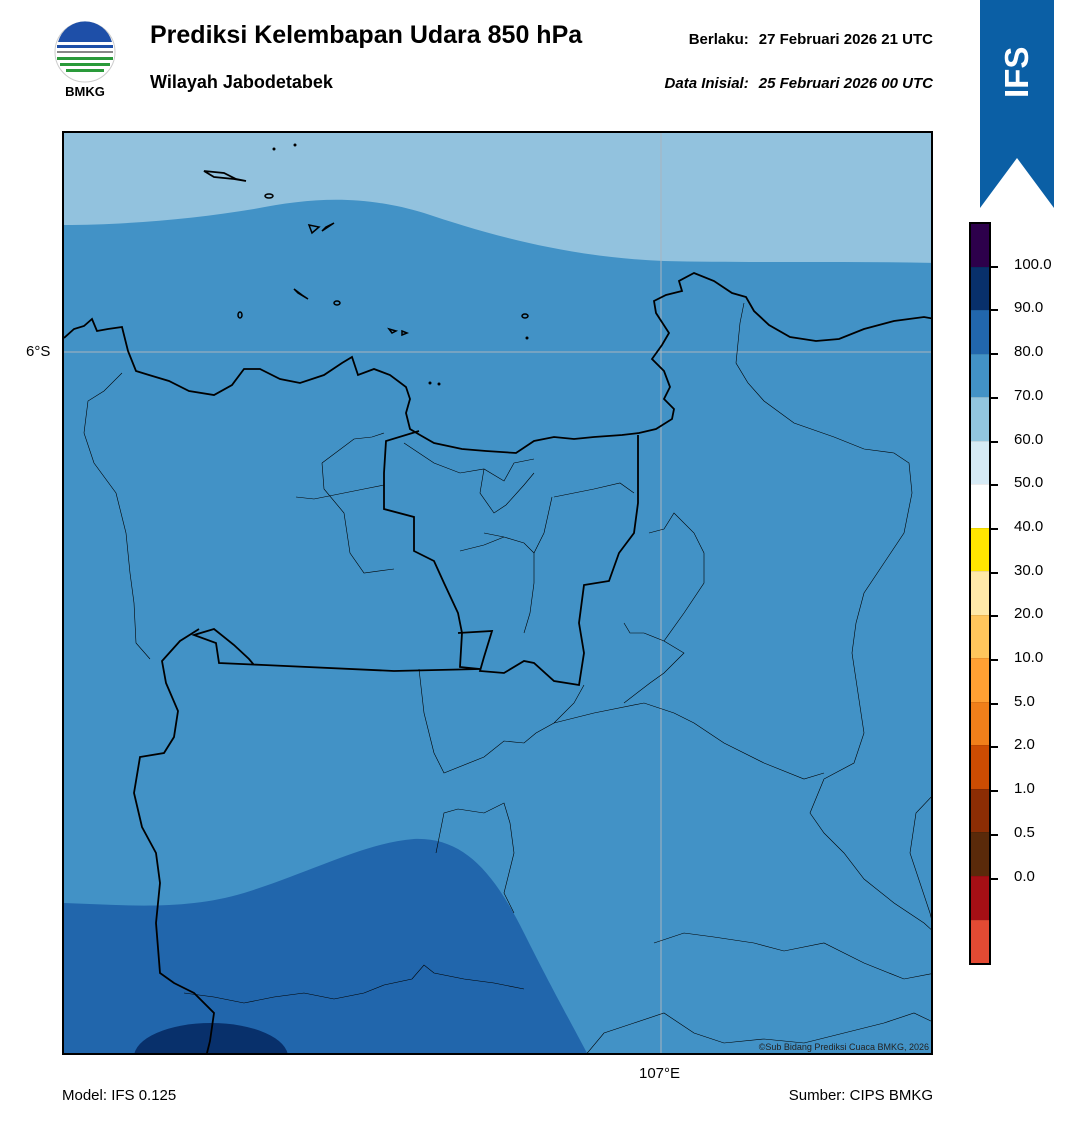 This screenshot has width=1081, height=1128. What do you see at coordinates (497, 363) in the screenshot?
I see `coastline` at bounding box center [497, 363].